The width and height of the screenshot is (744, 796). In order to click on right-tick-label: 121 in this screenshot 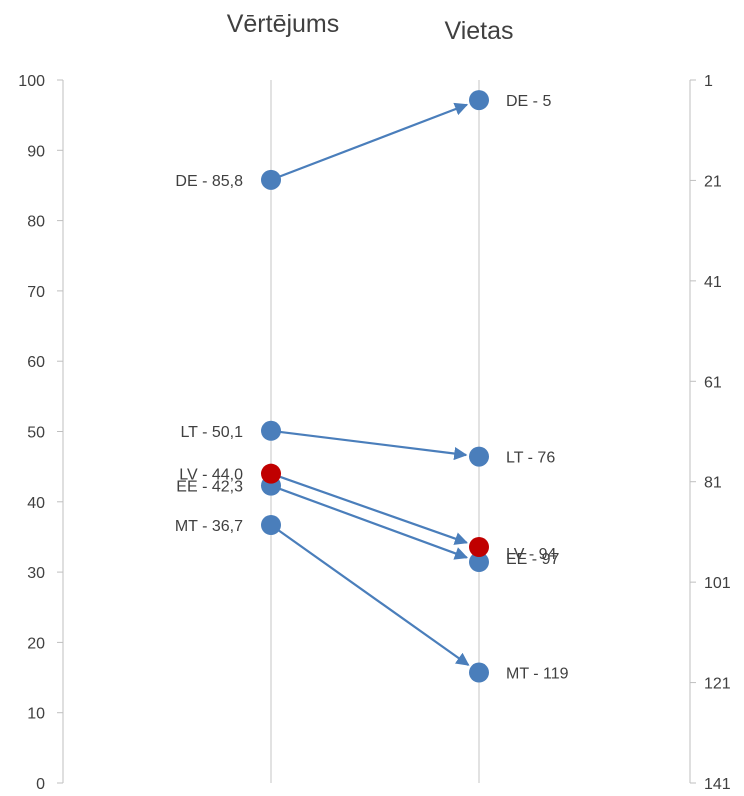, I will do `click(717, 684)`.